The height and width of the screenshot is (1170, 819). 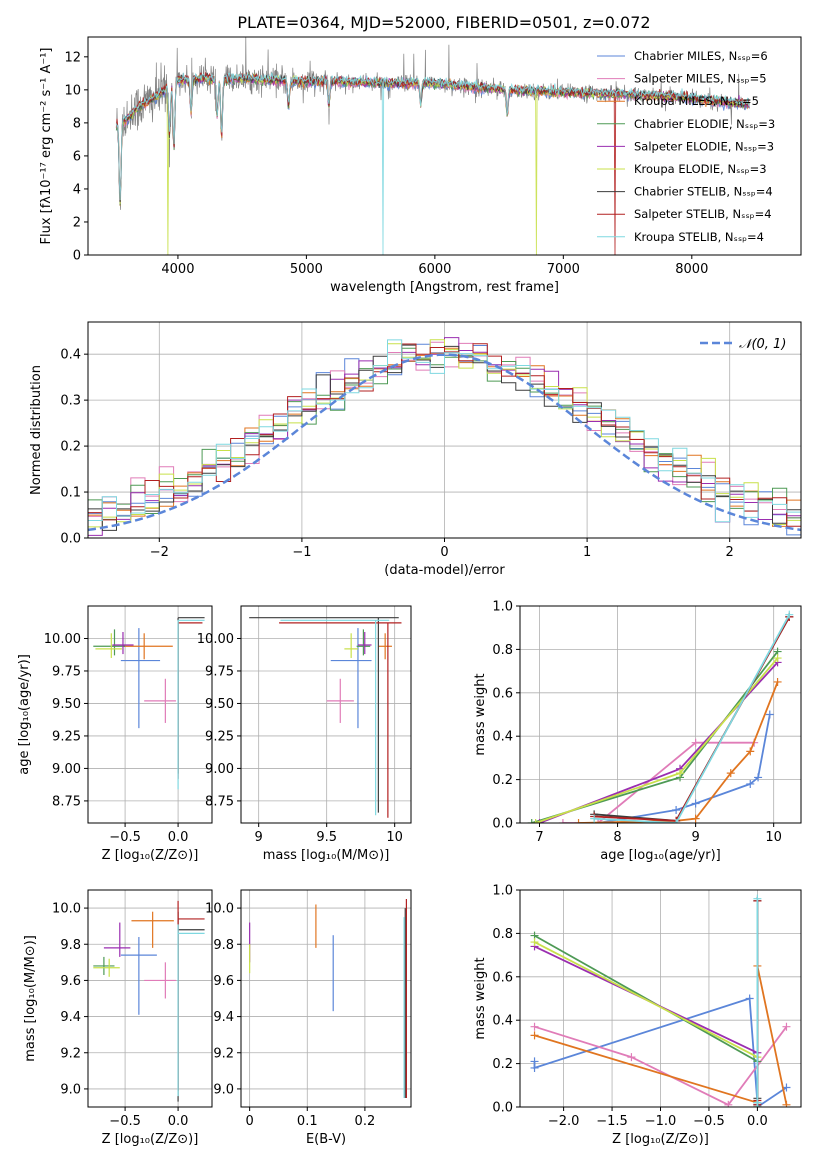 What do you see at coordinates (150, 1139) in the screenshot?
I see `mass-vs-Z-xlabel: Z [log₁₀(Z/Z⊙)]` at bounding box center [150, 1139].